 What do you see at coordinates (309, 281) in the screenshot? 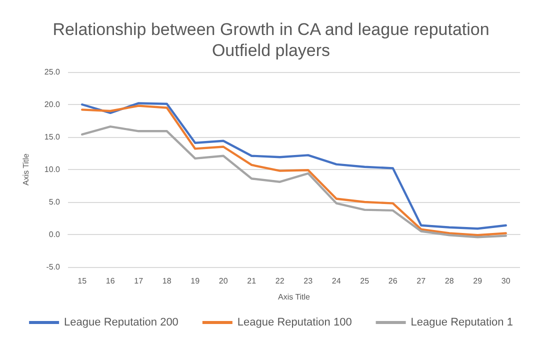
I see `x-tick-label: 23` at bounding box center [309, 281].